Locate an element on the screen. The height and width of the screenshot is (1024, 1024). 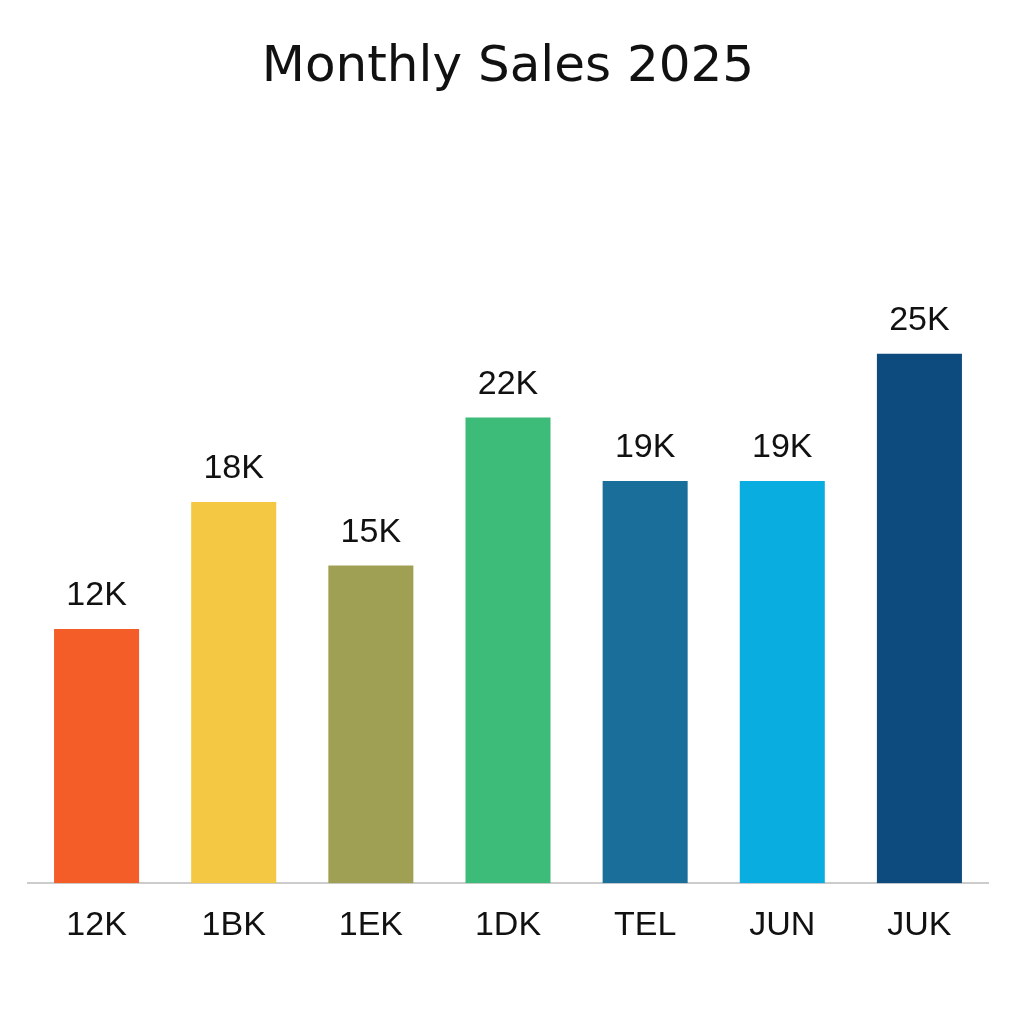
chart-title: Monthly Sales 2025 is located at coordinates (508, 63).